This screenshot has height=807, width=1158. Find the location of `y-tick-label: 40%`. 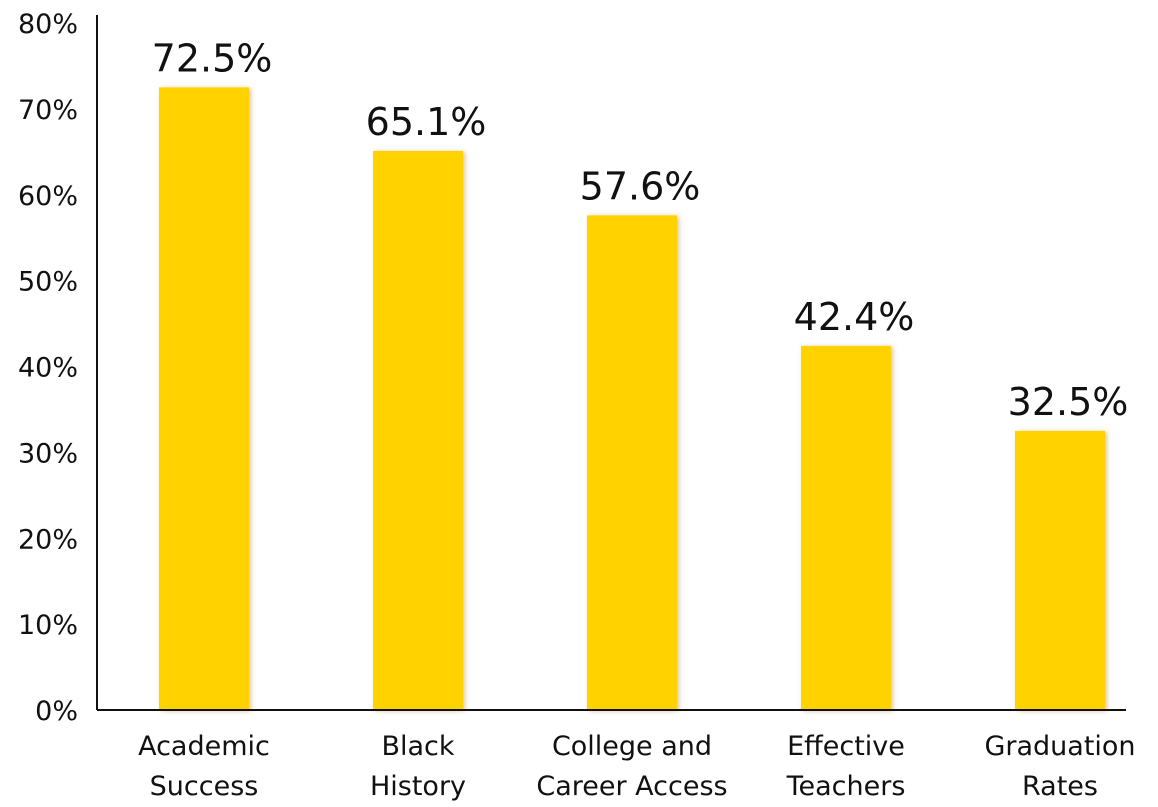

y-tick-label: 40% is located at coordinates (48, 368).